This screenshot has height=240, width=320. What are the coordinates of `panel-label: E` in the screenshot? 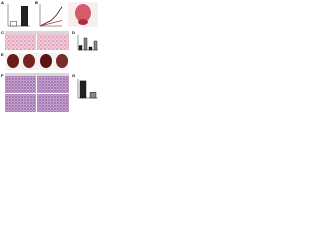 It's located at (2, 54).